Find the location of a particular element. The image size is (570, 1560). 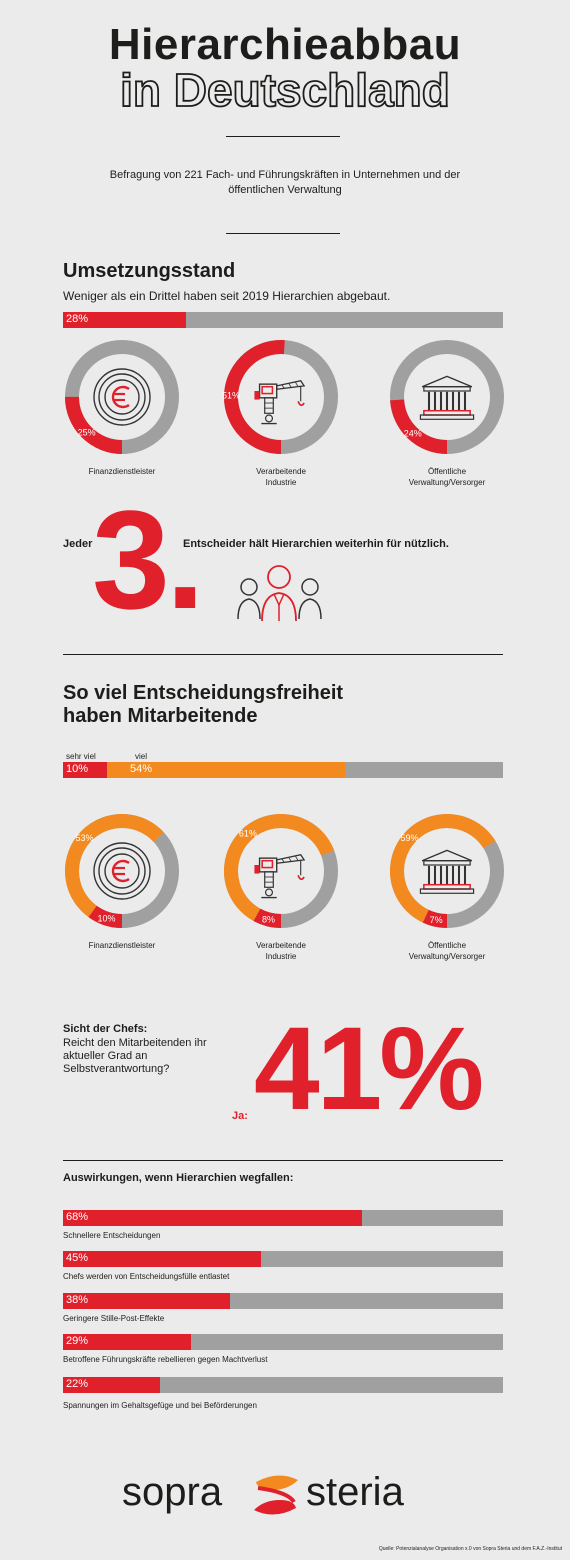

donut-label-finance: Finanzdienstleister is located at coordinates (122, 471).